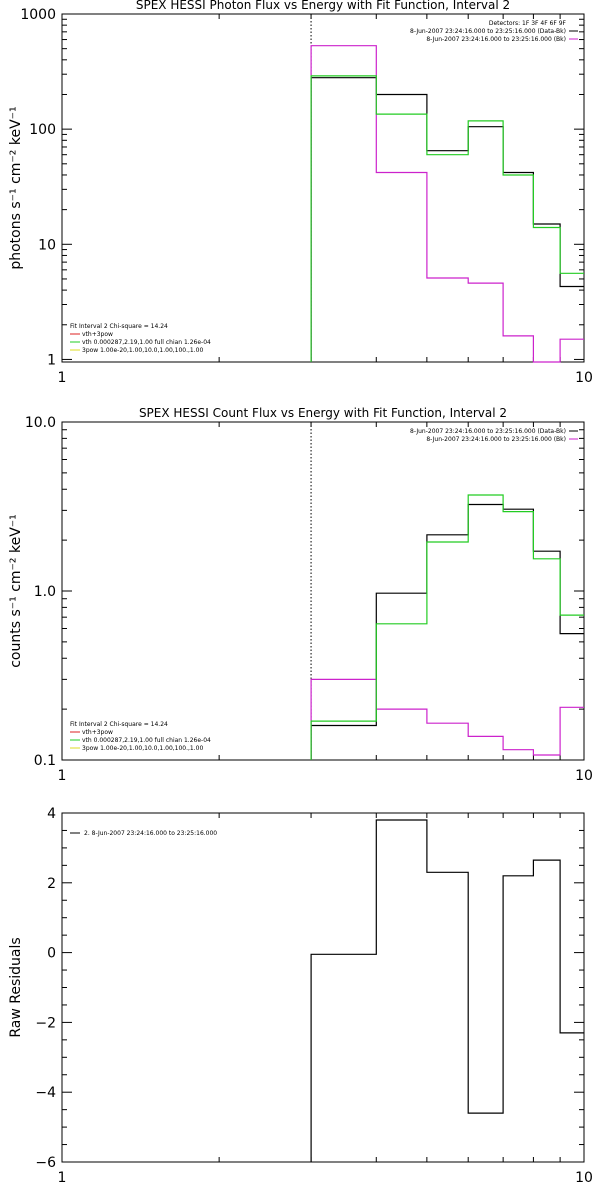 Image resolution: width=600 pixels, height=1200 pixels. What do you see at coordinates (40, 423) in the screenshot?
I see `y-tick-label: 10.0` at bounding box center [40, 423].